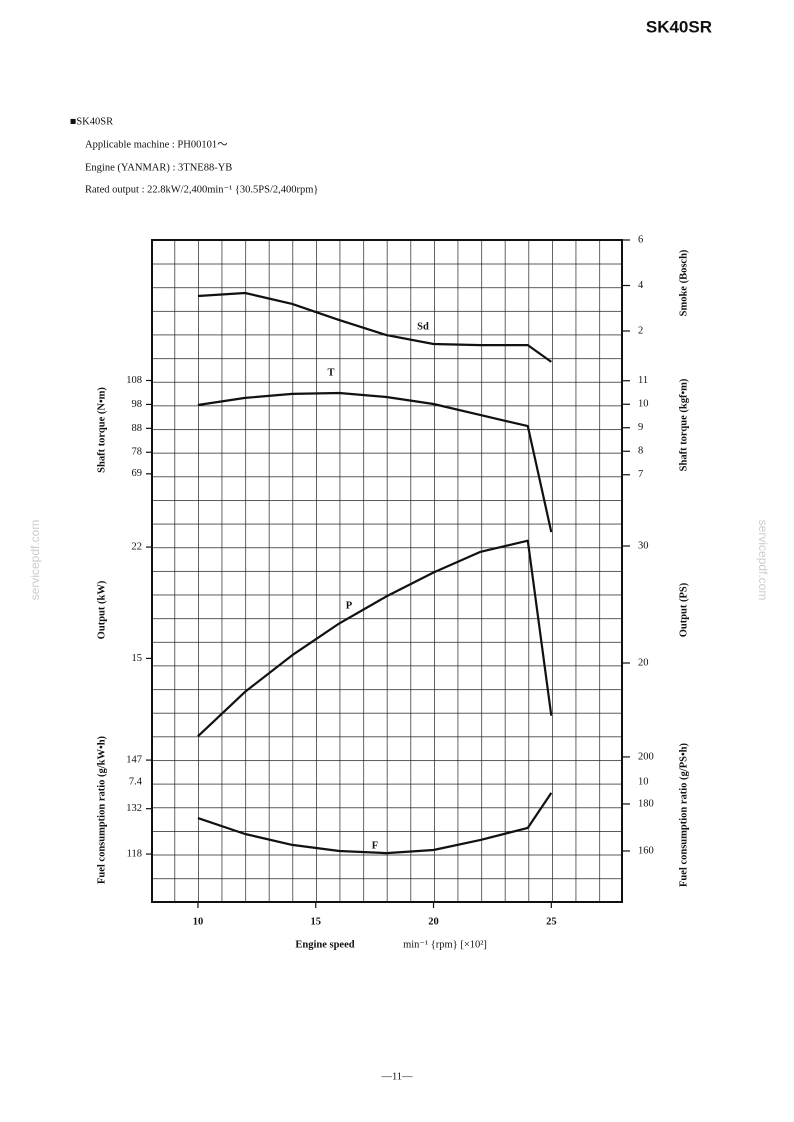  What do you see at coordinates (643, 662) in the screenshot?
I see `y2-tick-label: 20` at bounding box center [643, 662].